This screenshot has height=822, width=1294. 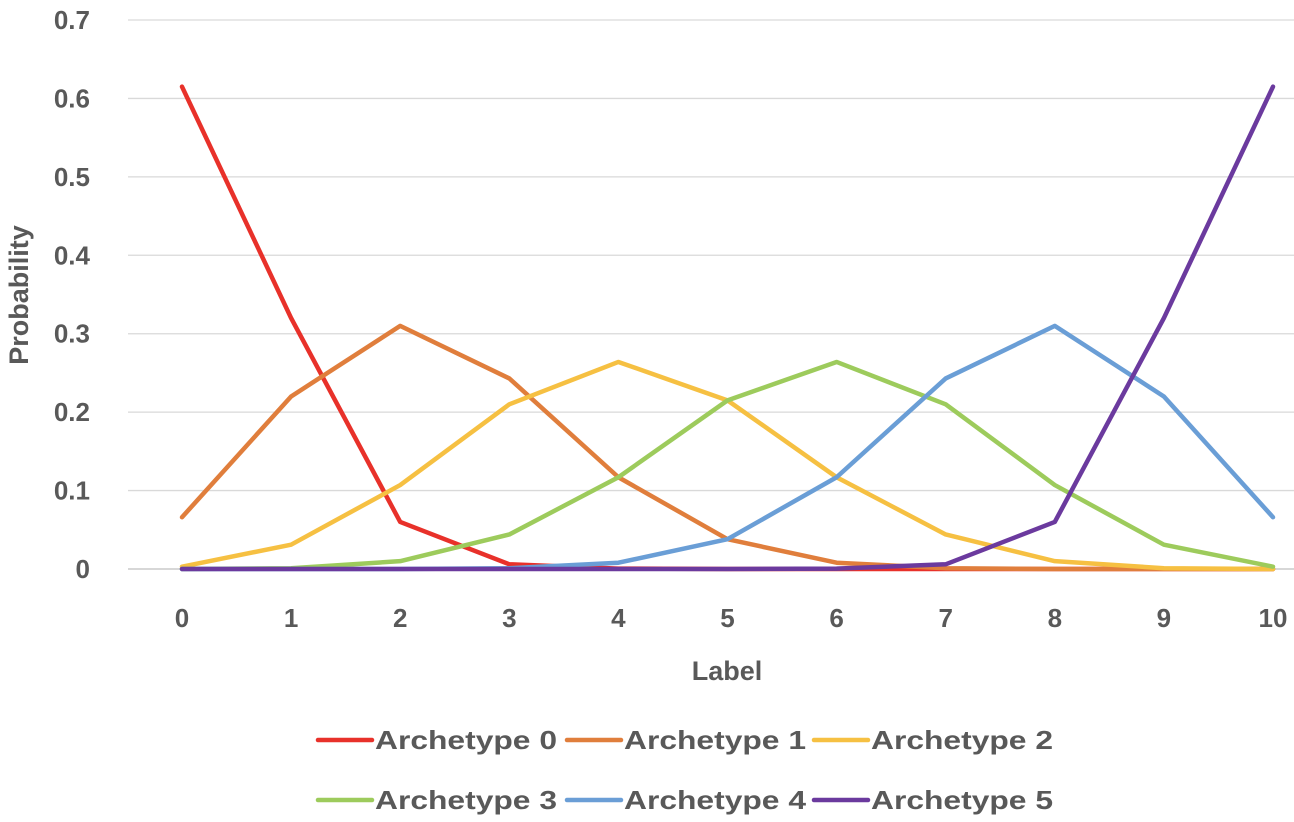 What do you see at coordinates (466, 800) in the screenshot?
I see `legend-label: Archetype 3` at bounding box center [466, 800].